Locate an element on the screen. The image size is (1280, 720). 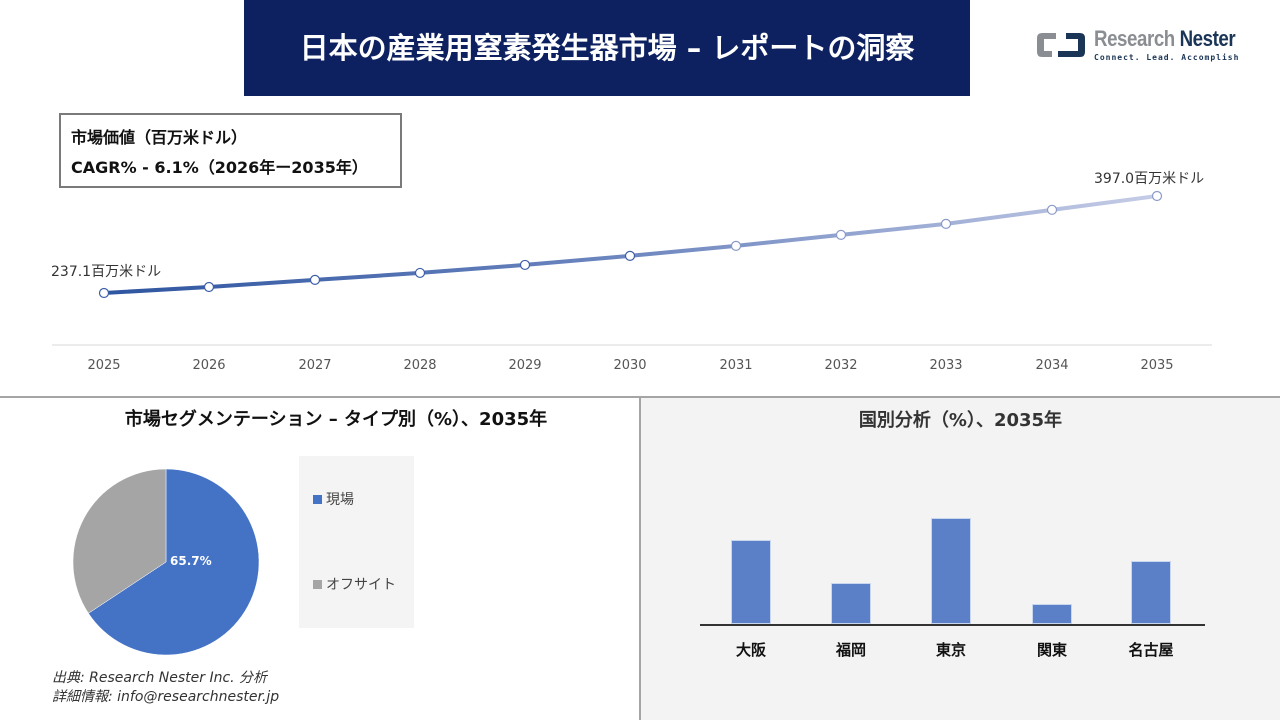
report-title: 日本の産業用窒素発生器市場 – レポートの洞察 is located at coordinates (607, 48).